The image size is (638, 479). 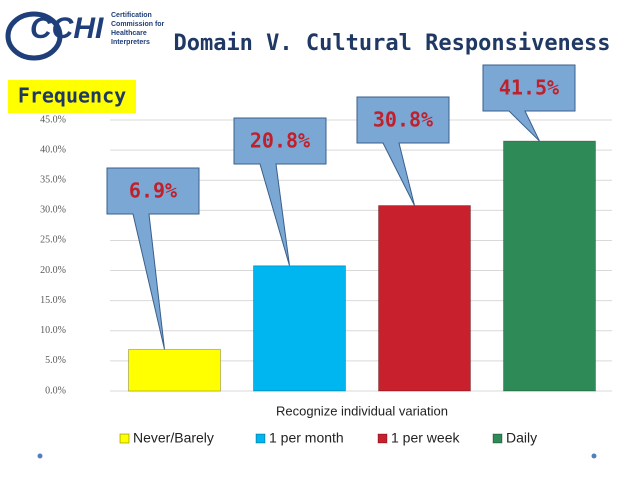 I want to click on chart-title: Domain V. Cultural Responsiveness, so click(x=391, y=43).